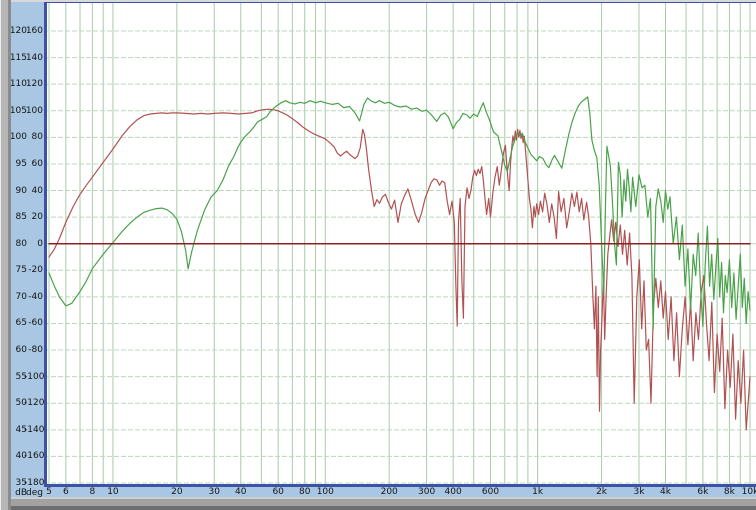 This screenshot has height=510, width=756. Describe the element at coordinates (177, 492) in the screenshot. I see `freq-tick-label: 20` at that location.